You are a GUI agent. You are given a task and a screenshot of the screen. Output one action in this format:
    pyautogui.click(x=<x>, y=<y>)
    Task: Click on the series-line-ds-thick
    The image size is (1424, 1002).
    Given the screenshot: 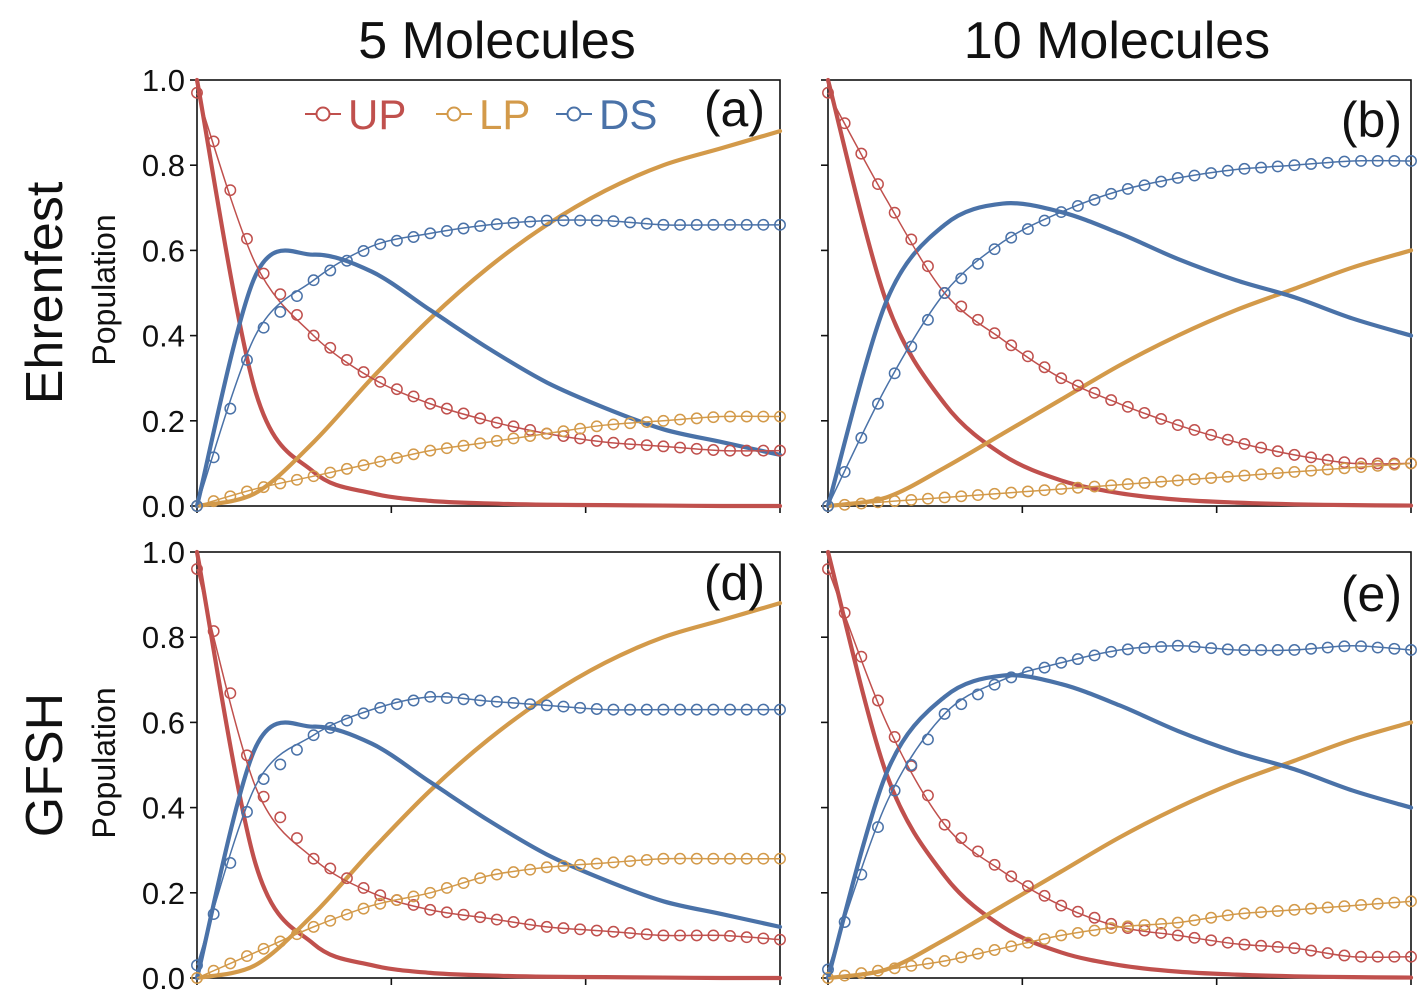 What is the action you would take?
    pyautogui.click(x=488, y=378)
    